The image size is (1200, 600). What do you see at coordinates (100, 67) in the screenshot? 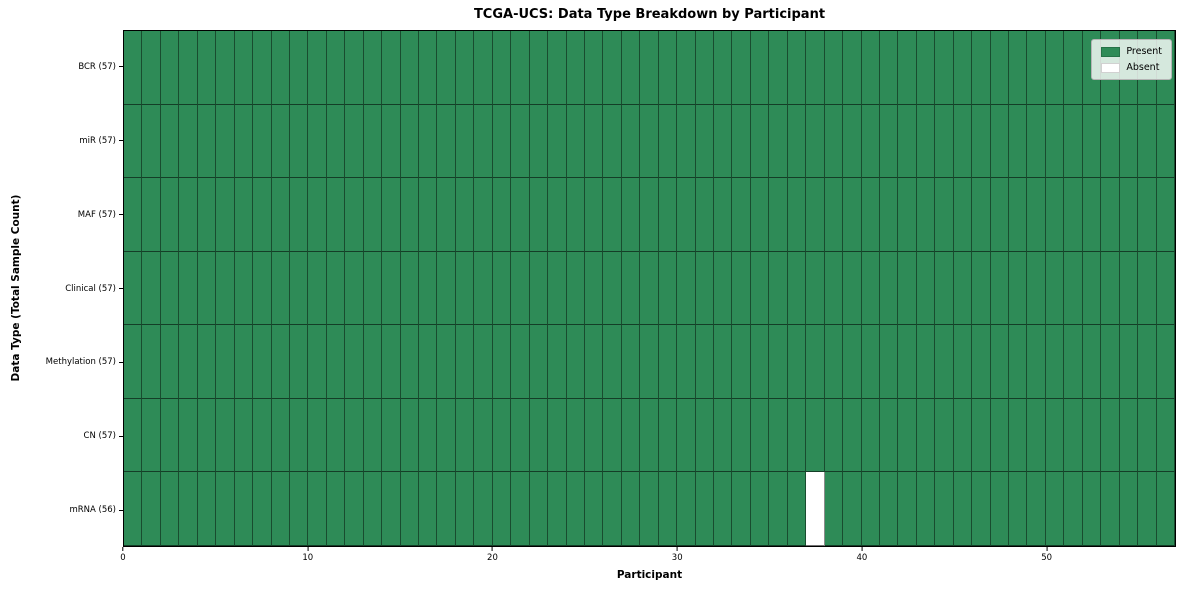
I see `y-tick-BCR: BCR (57)` at bounding box center [100, 67].